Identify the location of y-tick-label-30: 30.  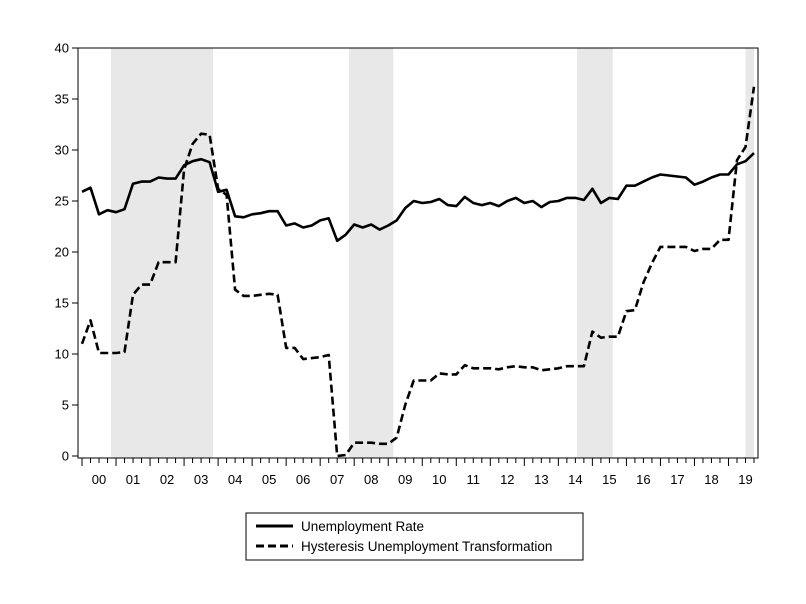
(62, 150).